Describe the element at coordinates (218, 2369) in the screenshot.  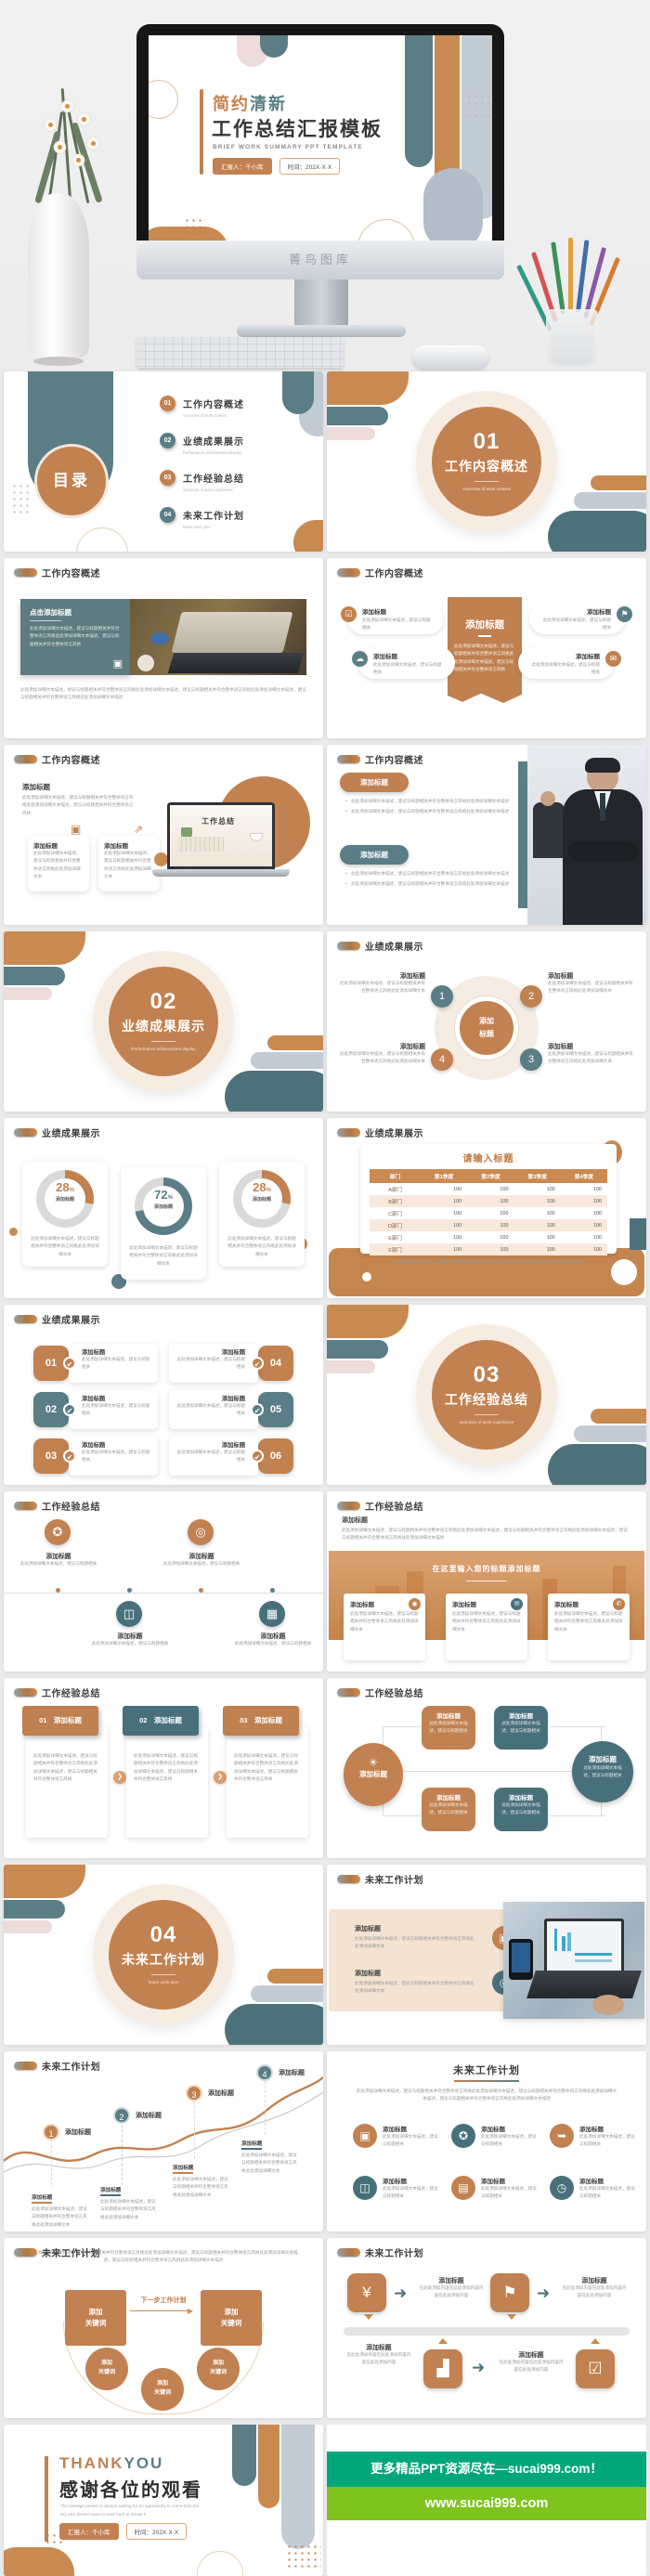
I see `keyword-circle-3: 添加 关键词` at that location.